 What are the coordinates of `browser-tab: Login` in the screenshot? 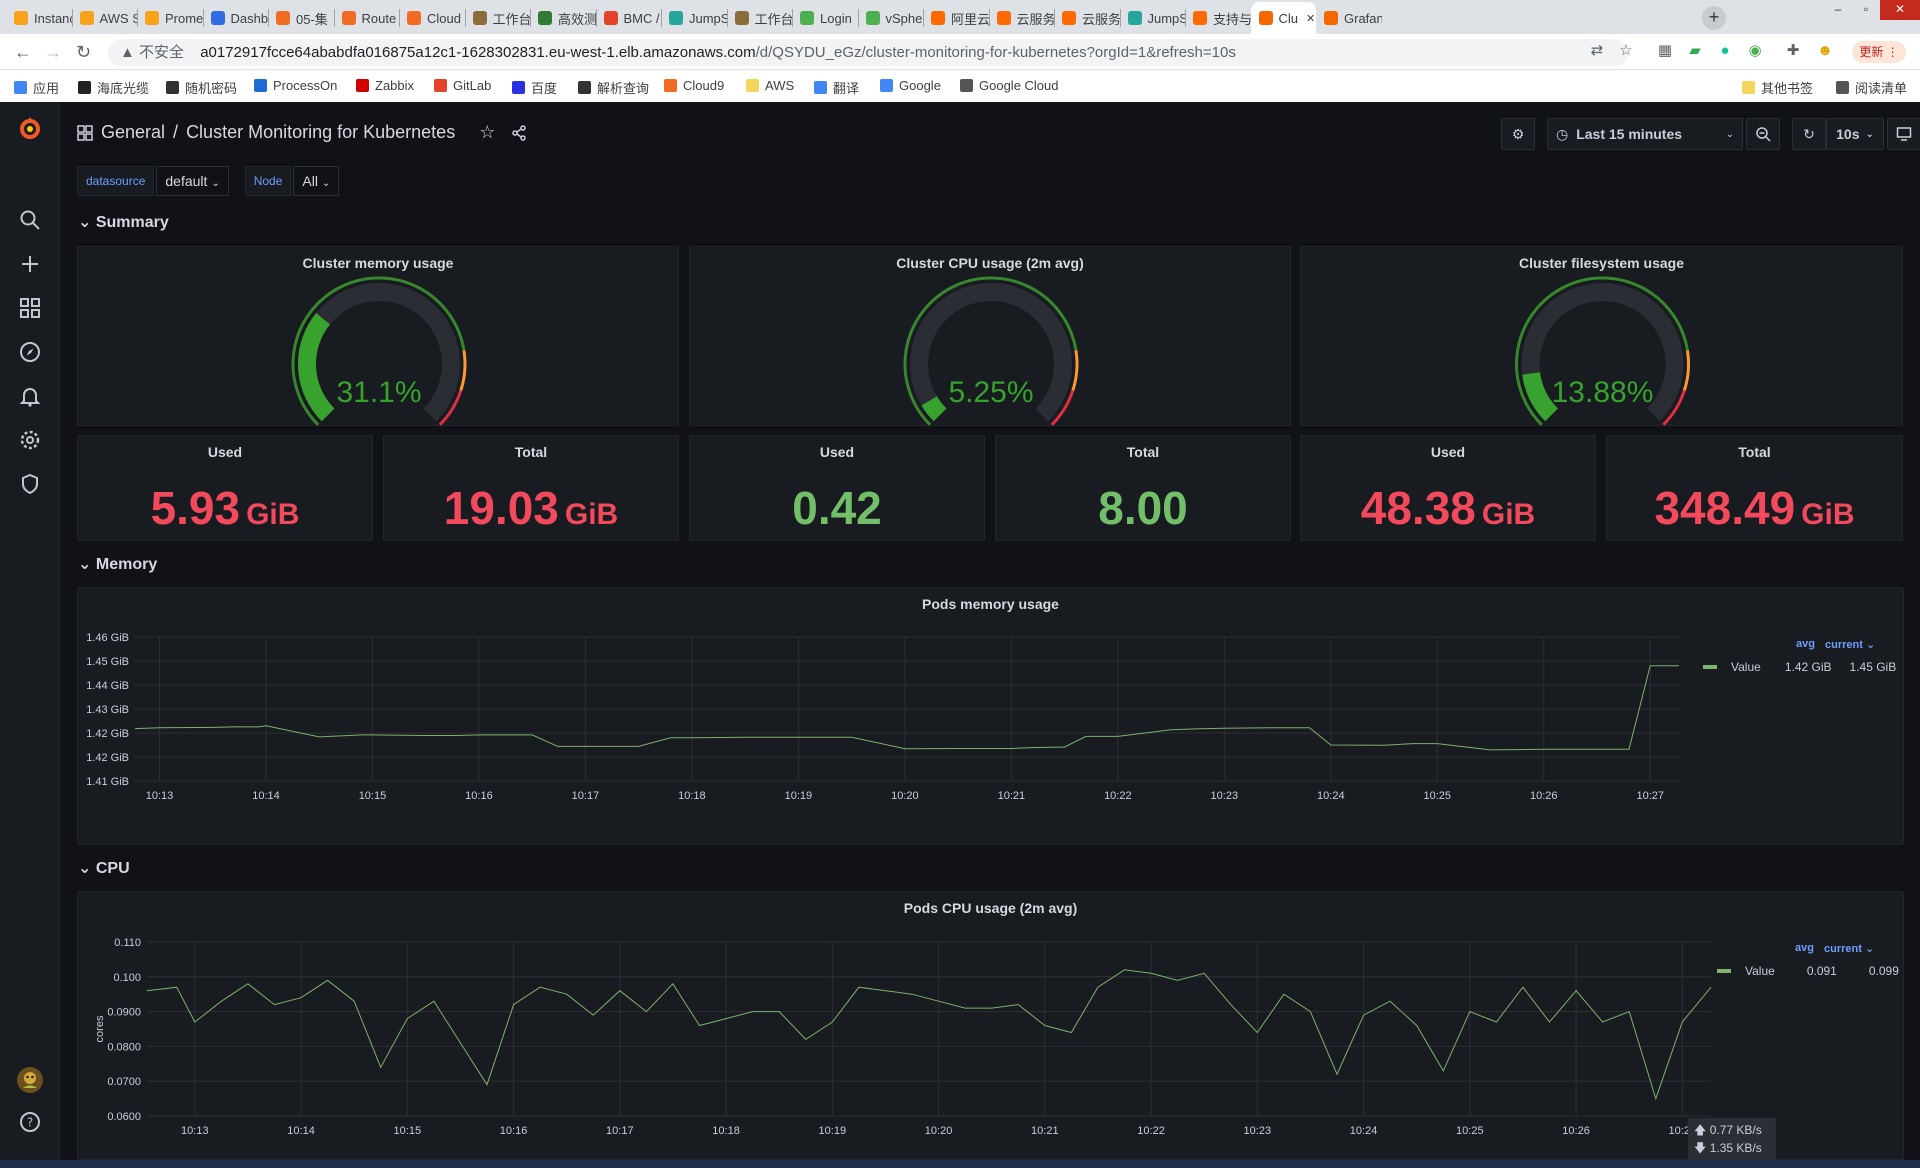 It's located at (825, 18).